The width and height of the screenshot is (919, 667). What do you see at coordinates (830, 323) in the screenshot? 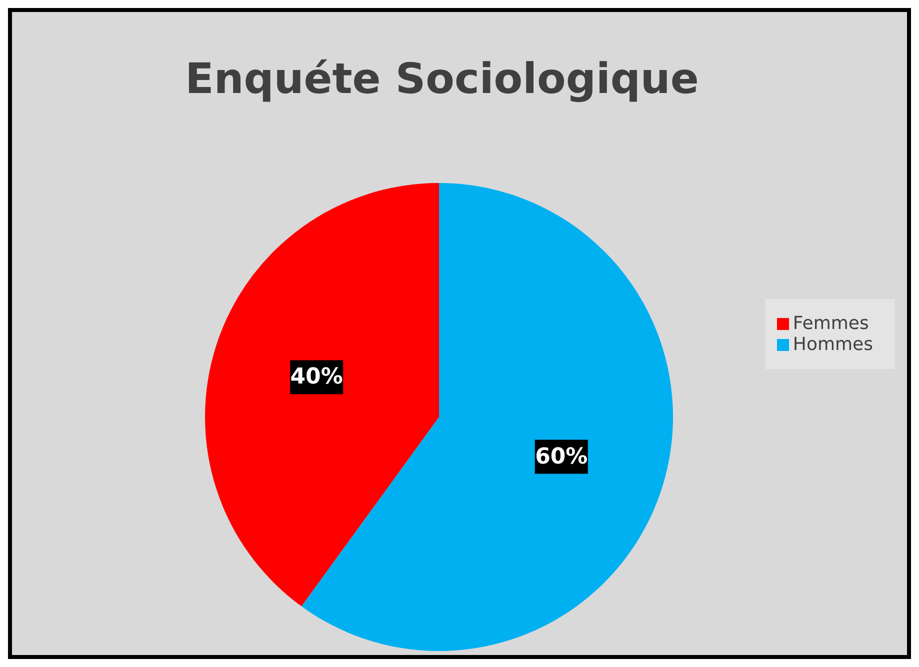
I see `legend-label: Femmes` at bounding box center [830, 323].